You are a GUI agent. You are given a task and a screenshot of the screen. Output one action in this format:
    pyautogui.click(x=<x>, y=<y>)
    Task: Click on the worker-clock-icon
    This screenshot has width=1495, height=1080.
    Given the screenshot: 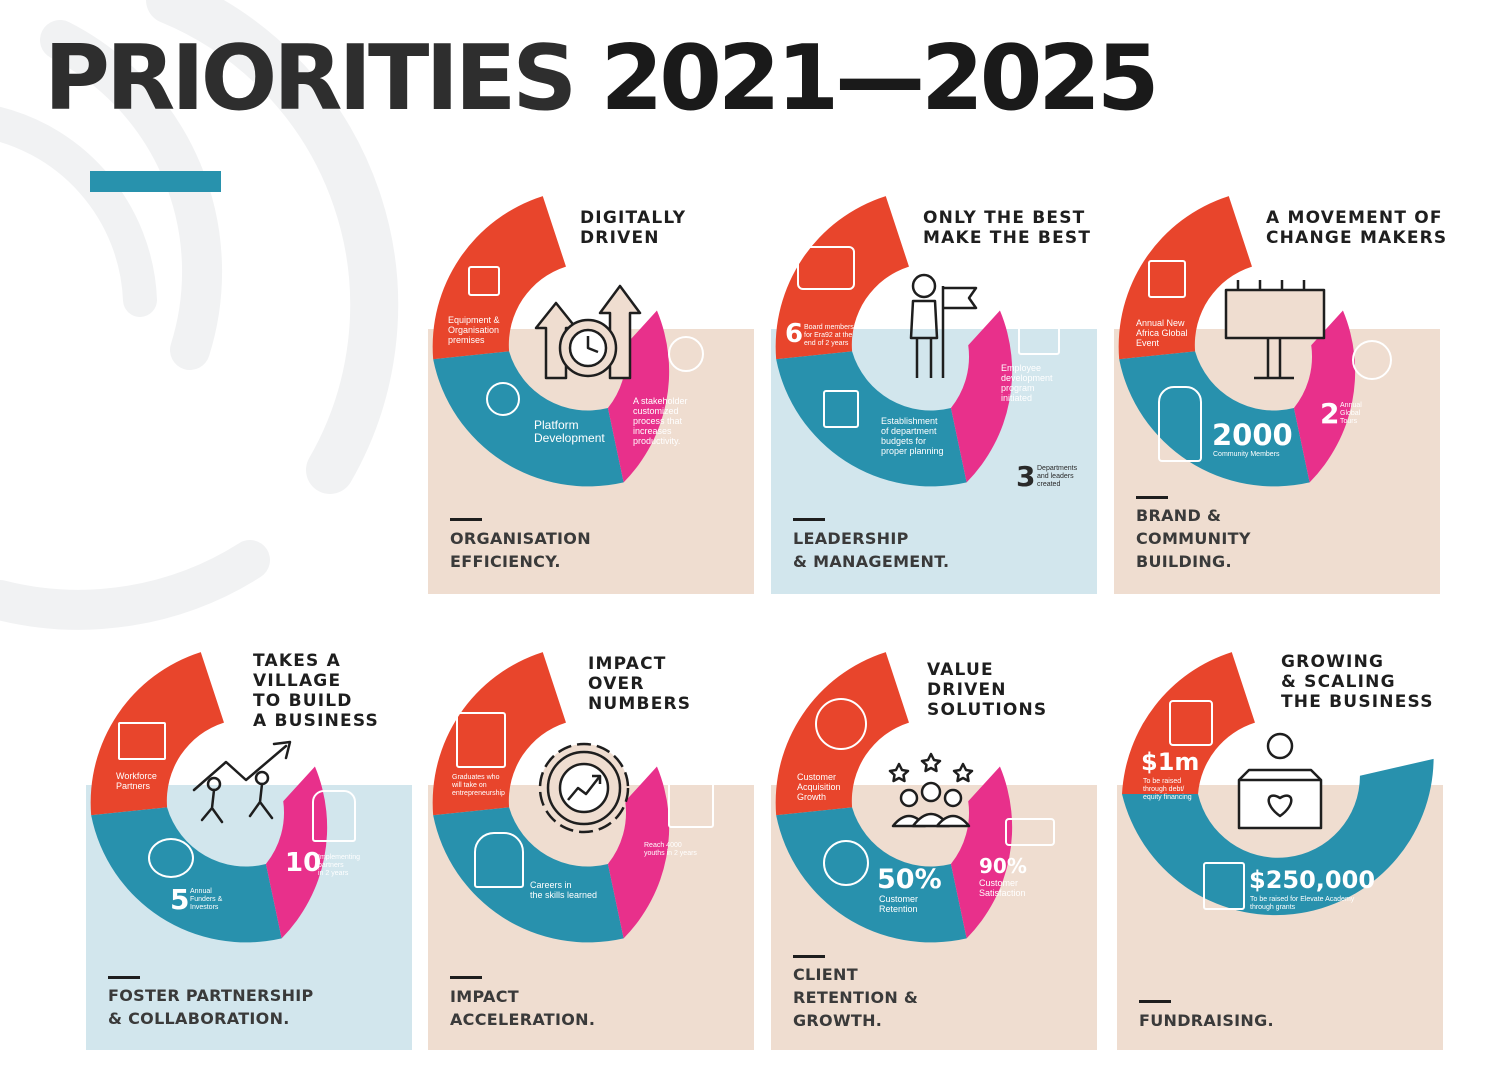 What is the action you would take?
    pyautogui.click(x=499, y=860)
    